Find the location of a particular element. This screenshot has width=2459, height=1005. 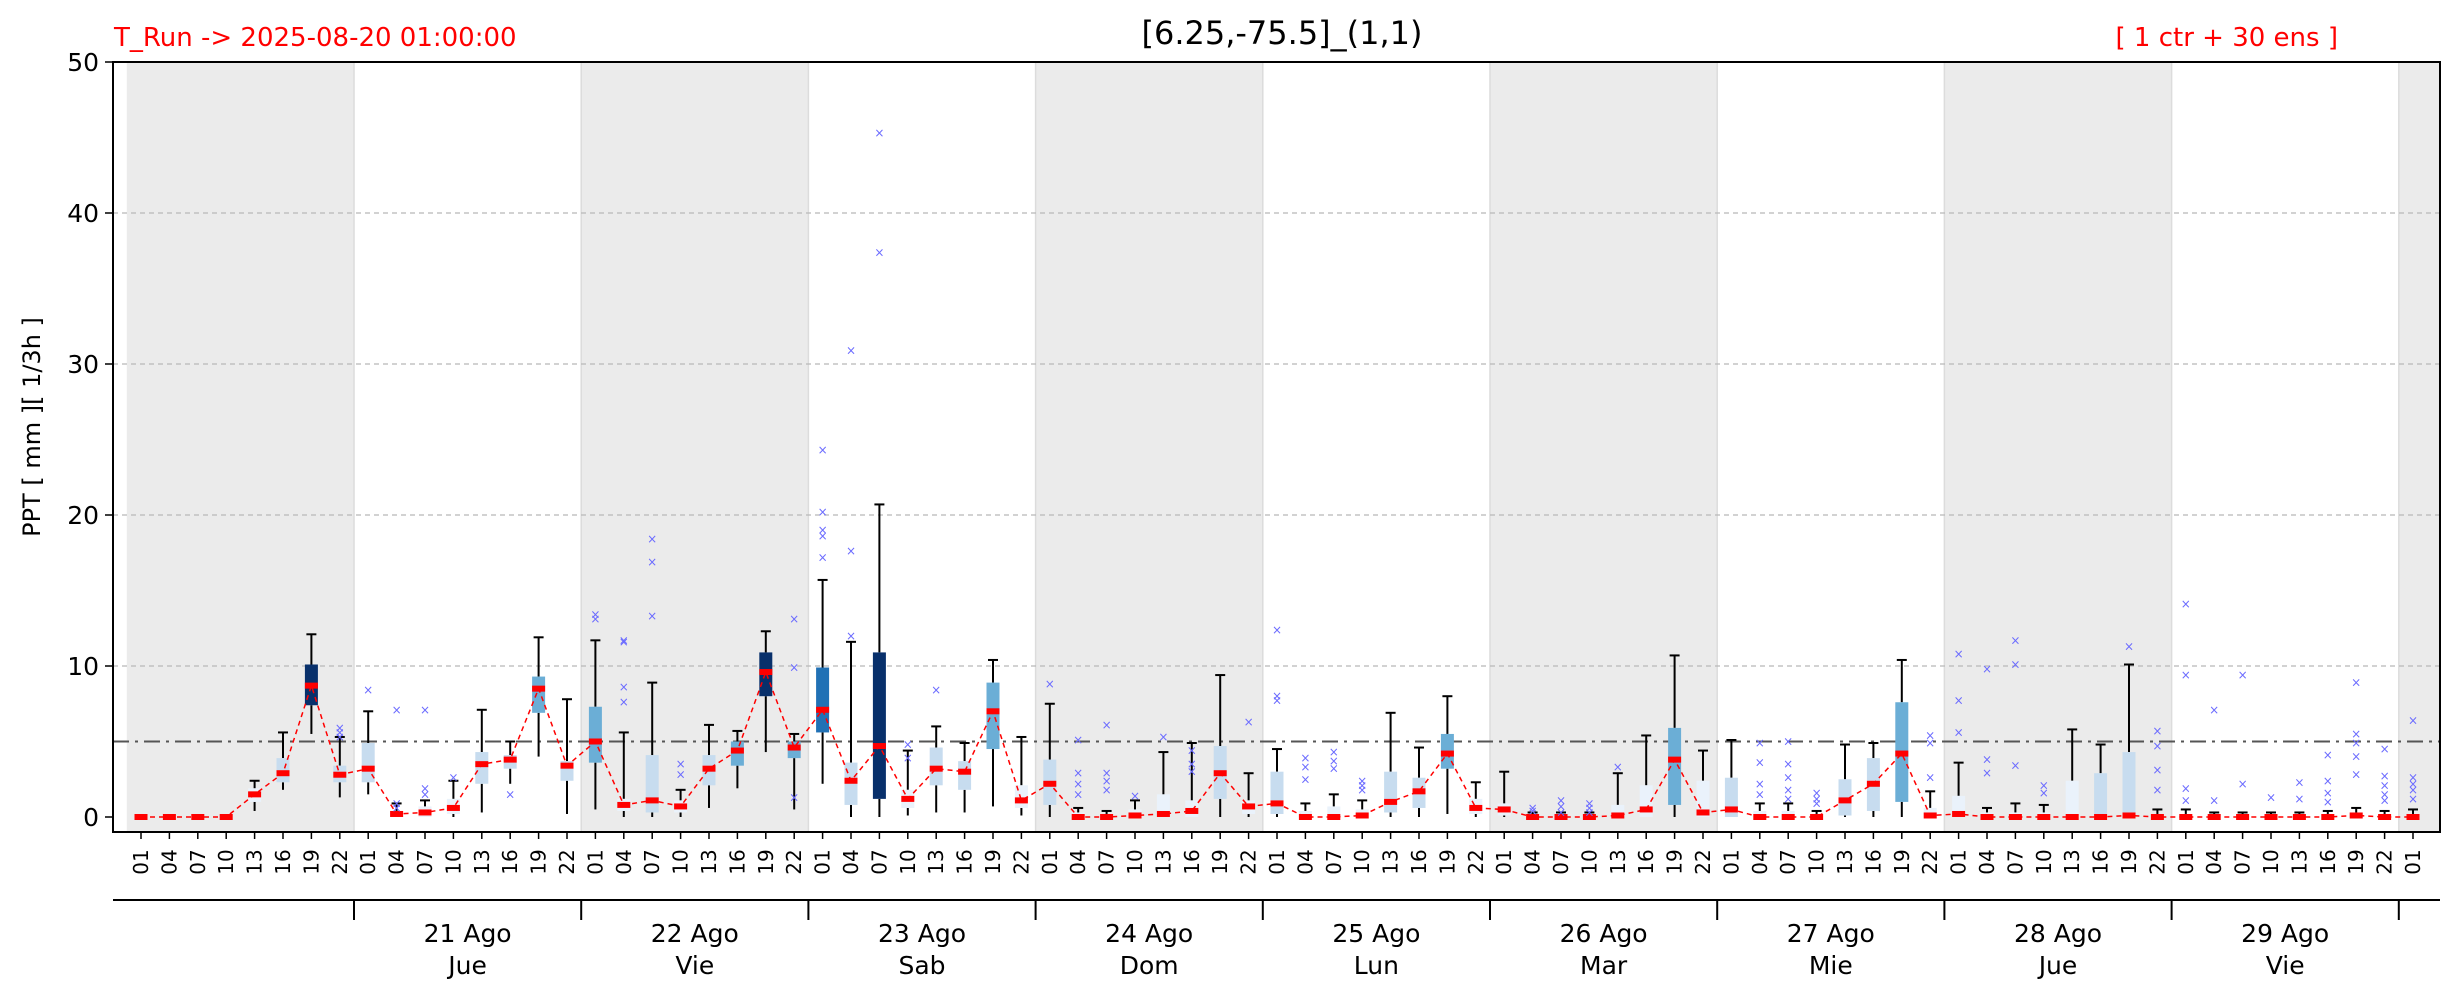

day-date-label: 24 Ago is located at coordinates (1149, 933).